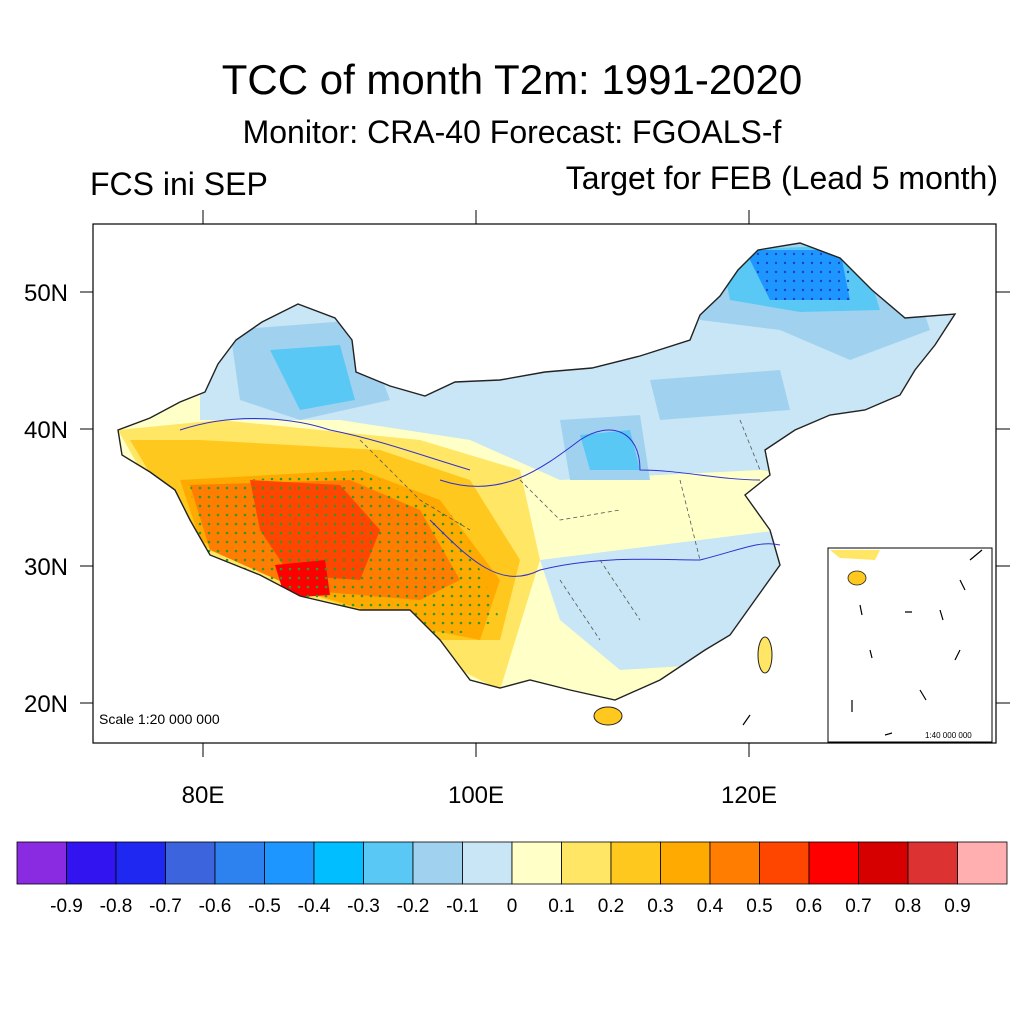 The image size is (1024, 1024). What do you see at coordinates (45, 704) in the screenshot?
I see `lat-label-20n: 20N` at bounding box center [45, 704].